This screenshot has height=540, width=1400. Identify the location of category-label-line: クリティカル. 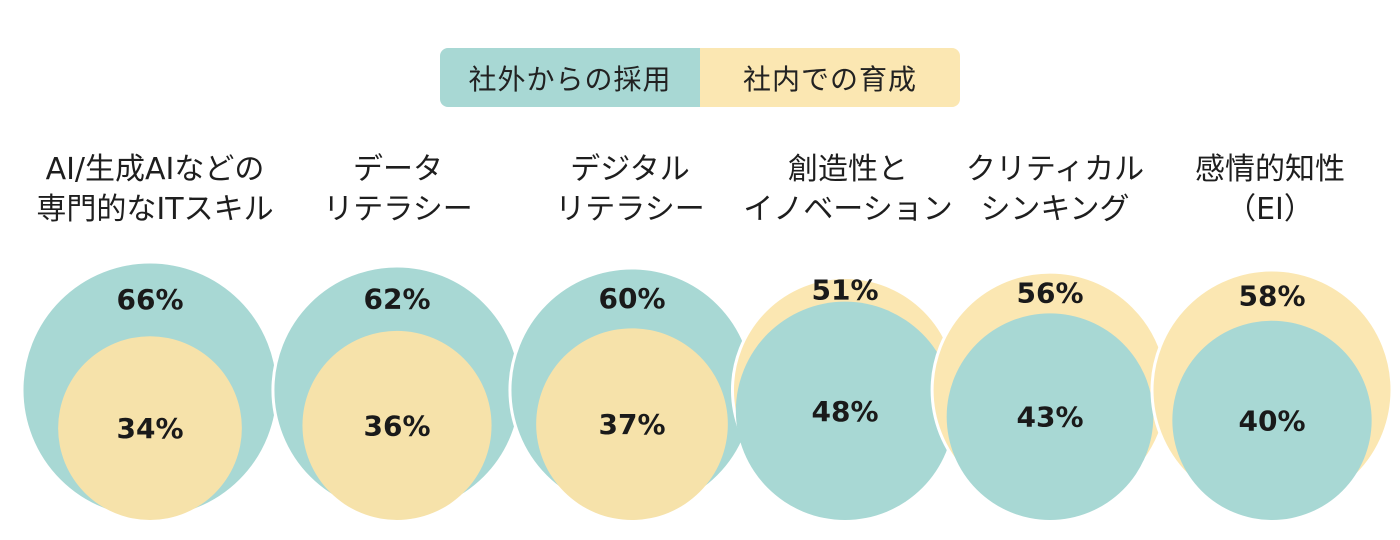
(1055, 169).